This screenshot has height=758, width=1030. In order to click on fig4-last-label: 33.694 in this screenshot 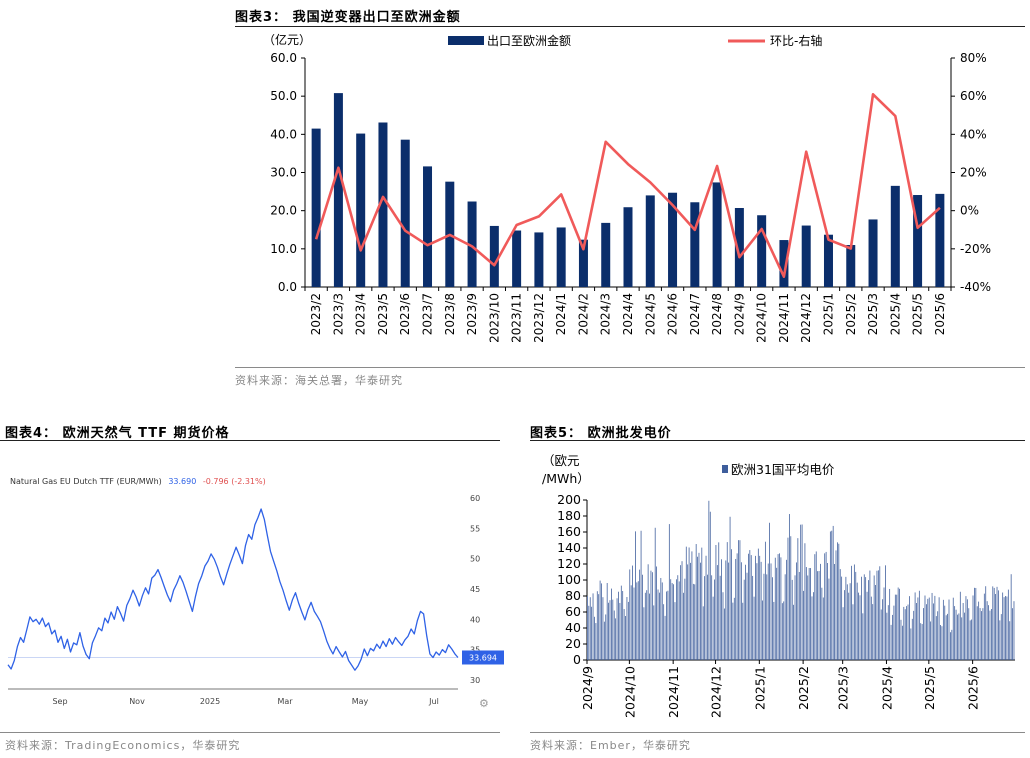, I will do `click(483, 657)`.